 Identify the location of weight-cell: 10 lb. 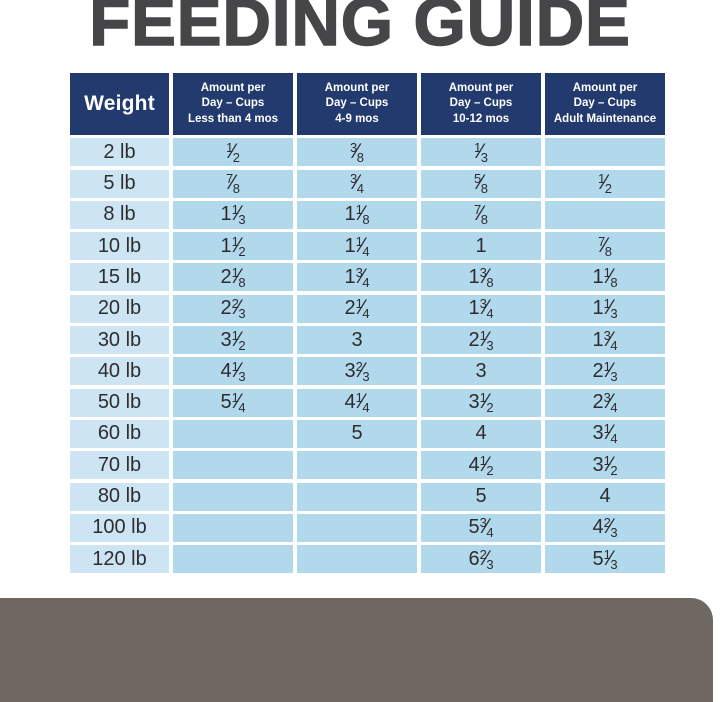
(119, 246).